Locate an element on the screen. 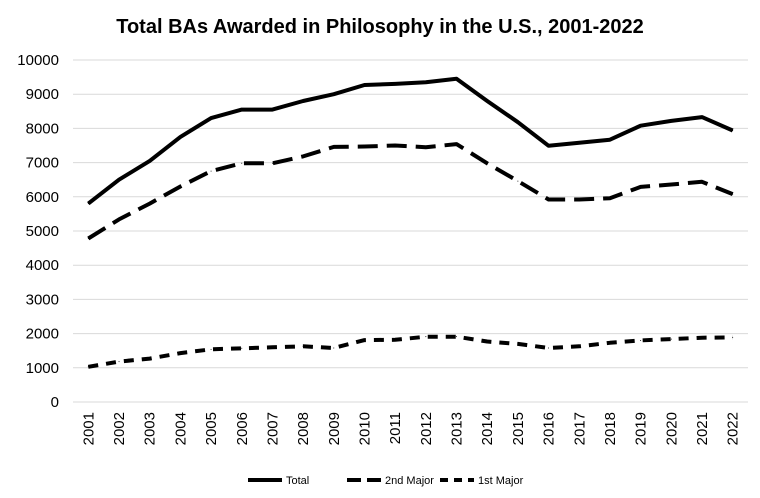 The height and width of the screenshot is (498, 760). x-tick-label: 2007 is located at coordinates (272, 428).